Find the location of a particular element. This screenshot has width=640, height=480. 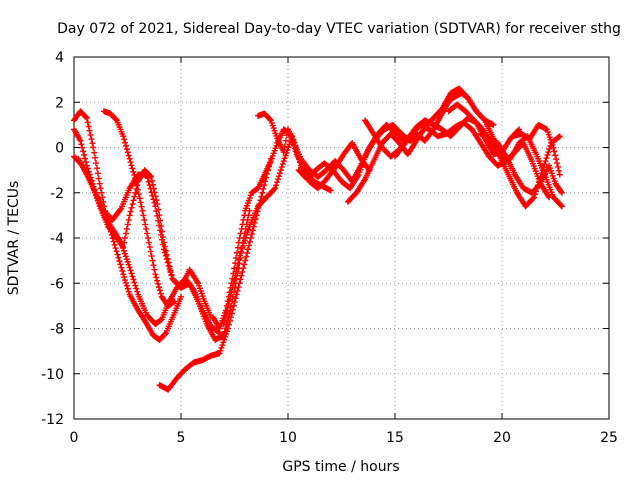

x-tick-label: 0 is located at coordinates (74, 438).